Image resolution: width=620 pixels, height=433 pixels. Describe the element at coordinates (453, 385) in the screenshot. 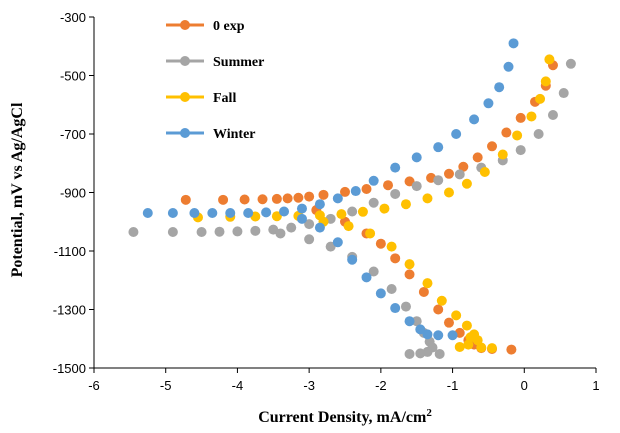

I see `x-tick-label: -1` at that location.